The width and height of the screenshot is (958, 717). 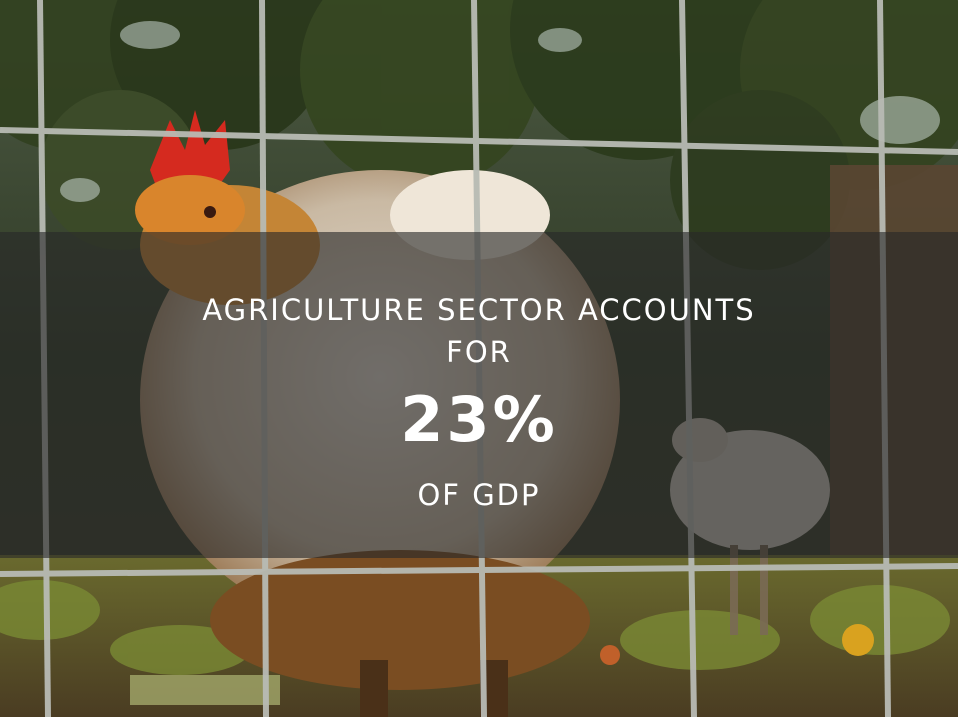 I want to click on headline-line-3: OF GDP, so click(x=479, y=495).